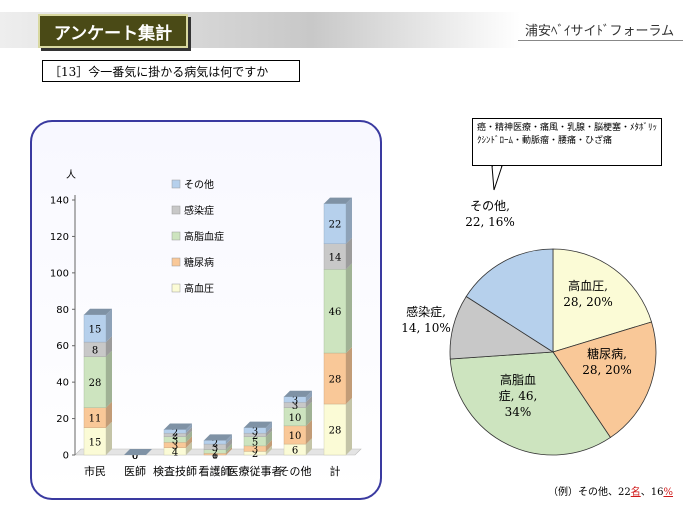 This screenshot has width=700, height=525. I want to click on example-caption: （例）その他、22名、16%, so click(610, 490).